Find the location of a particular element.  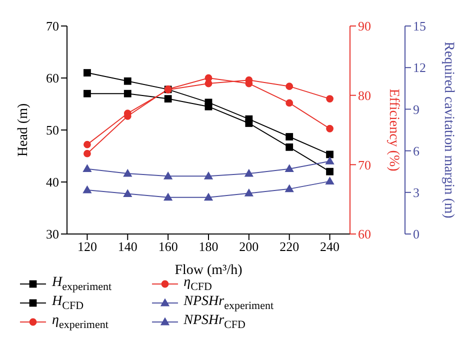

y3-axis-title: Required cavitation margin (m) is located at coordinates (448, 130).